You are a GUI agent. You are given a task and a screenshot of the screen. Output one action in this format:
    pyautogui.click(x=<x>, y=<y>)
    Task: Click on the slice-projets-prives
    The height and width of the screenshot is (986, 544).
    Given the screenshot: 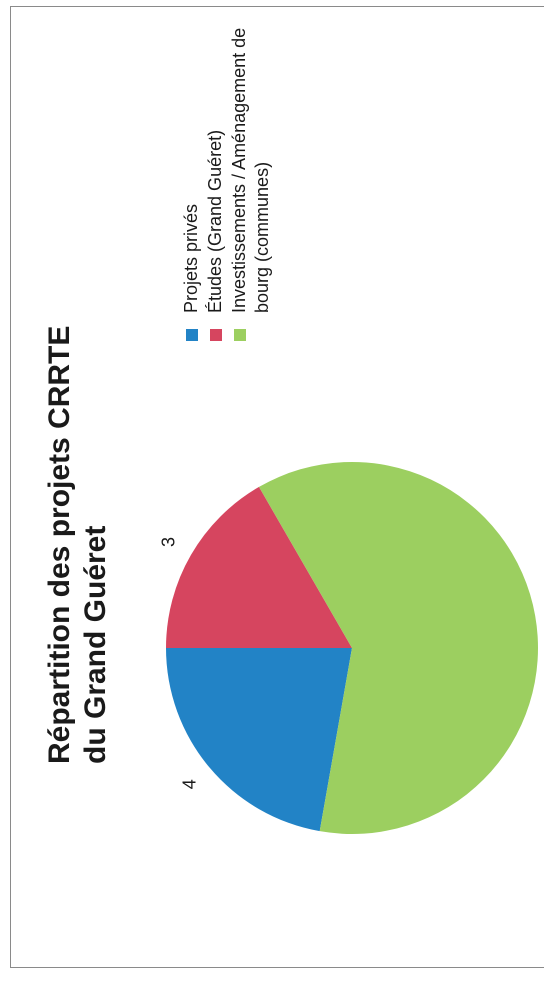 What is the action you would take?
    pyautogui.click(x=259, y=740)
    